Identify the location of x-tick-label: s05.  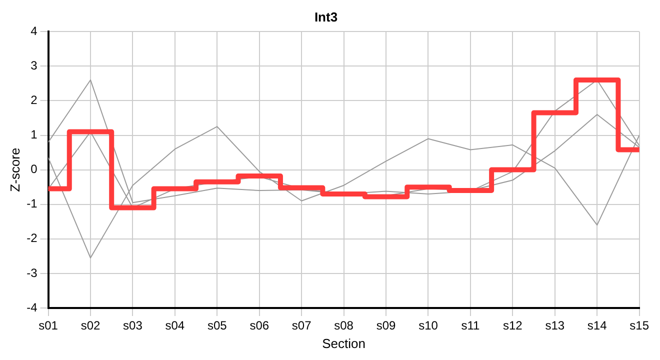
(217, 325).